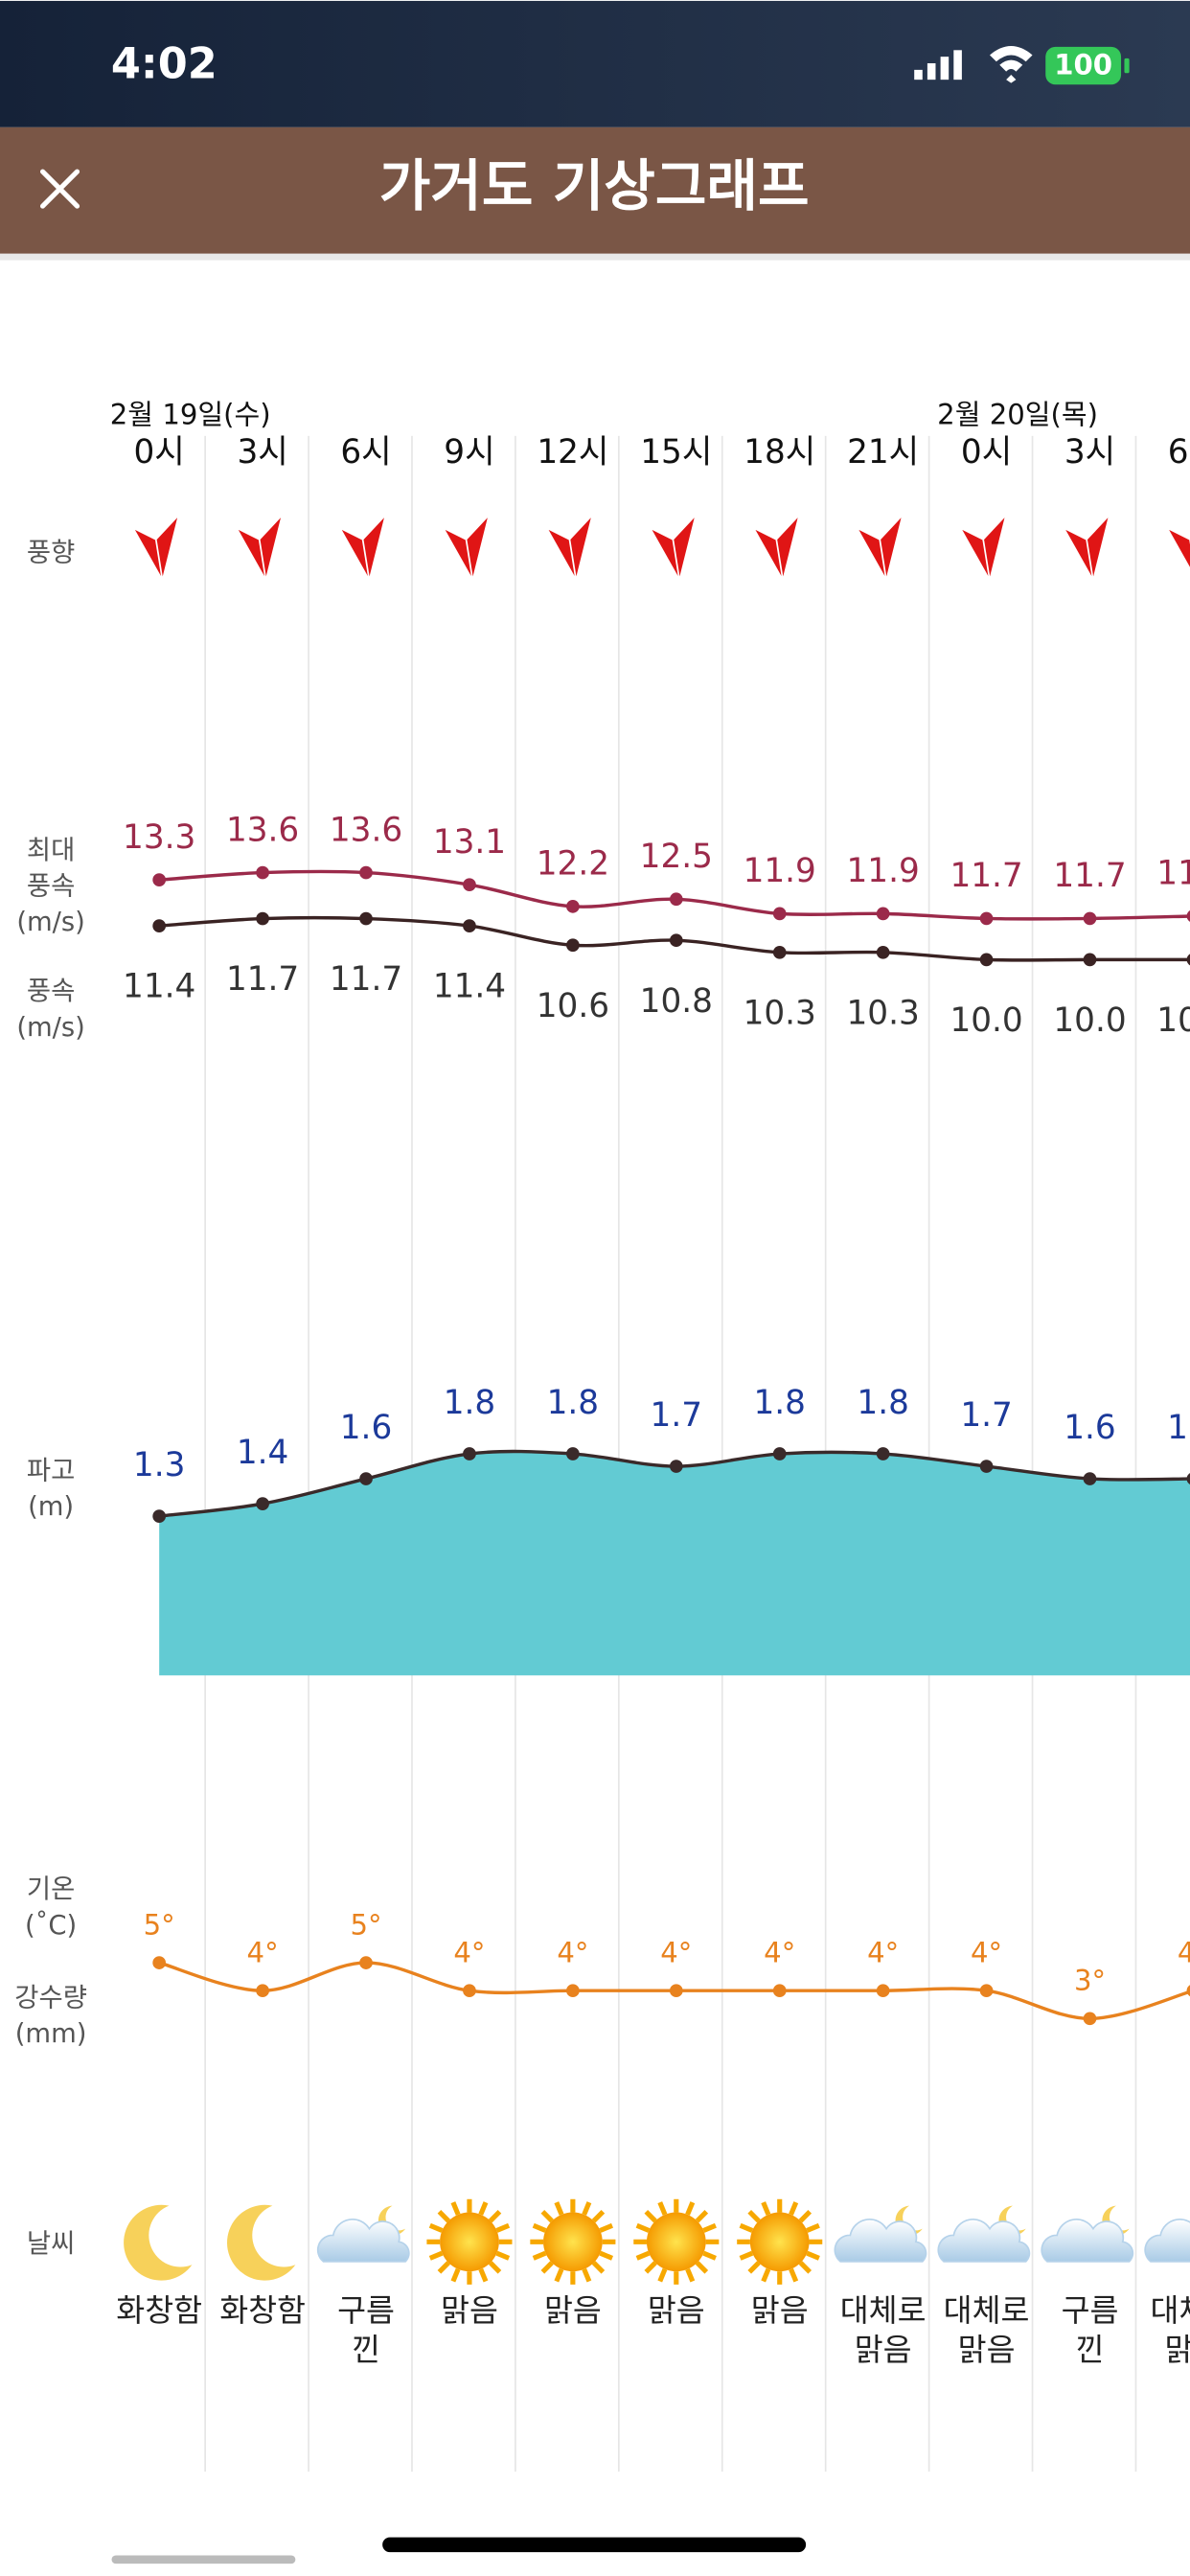 This screenshot has height=2576, width=1190. Describe the element at coordinates (986, 452) in the screenshot. I see `time-label: 0시` at that location.